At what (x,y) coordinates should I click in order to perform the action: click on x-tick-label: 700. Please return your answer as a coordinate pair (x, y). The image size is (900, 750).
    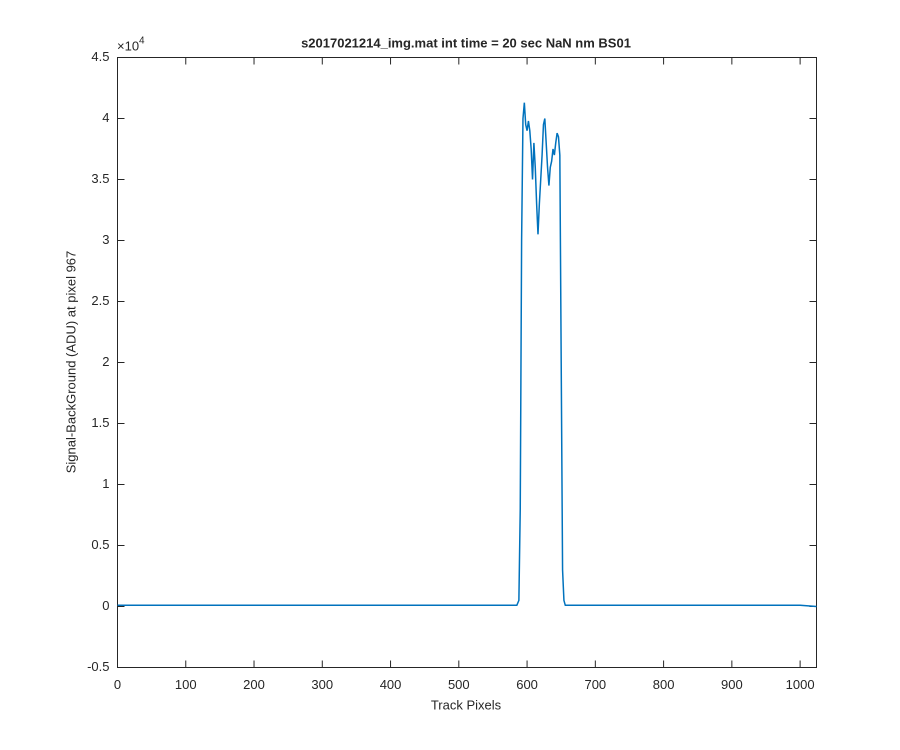
    Looking at the image, I should click on (595, 684).